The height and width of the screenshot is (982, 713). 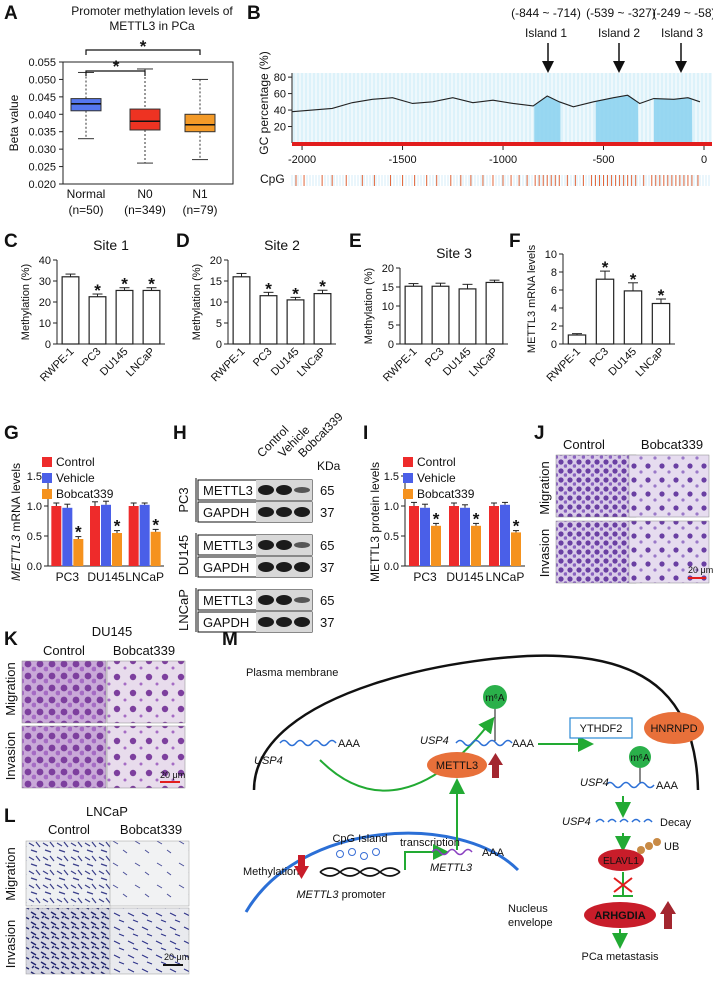 What do you see at coordinates (414, 536) in the screenshot?
I see `bar-pc3-control` at bounding box center [414, 536].